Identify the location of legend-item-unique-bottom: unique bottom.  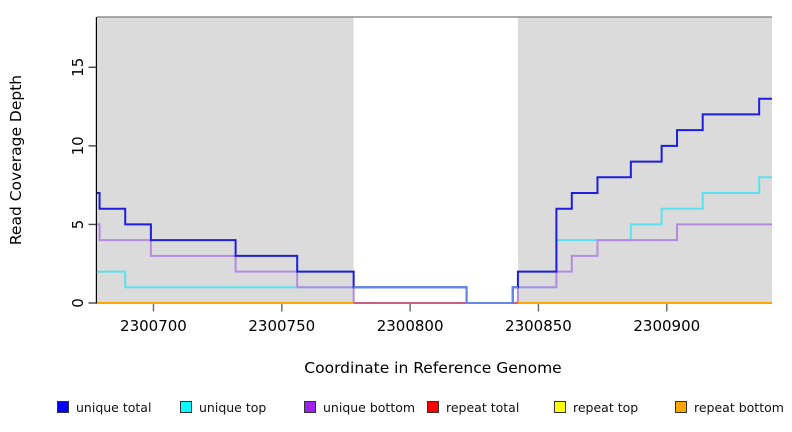
(359, 407).